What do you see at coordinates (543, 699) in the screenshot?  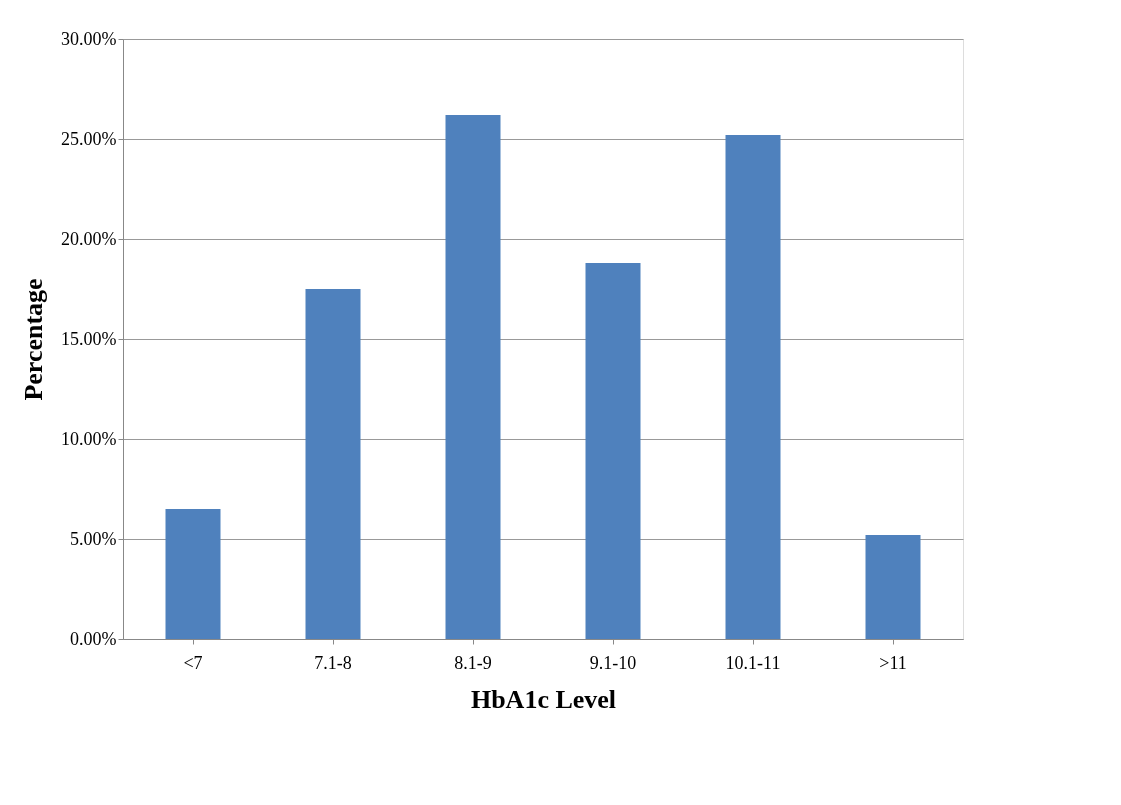 I see `x-axis-title: HbA1c Level` at bounding box center [543, 699].